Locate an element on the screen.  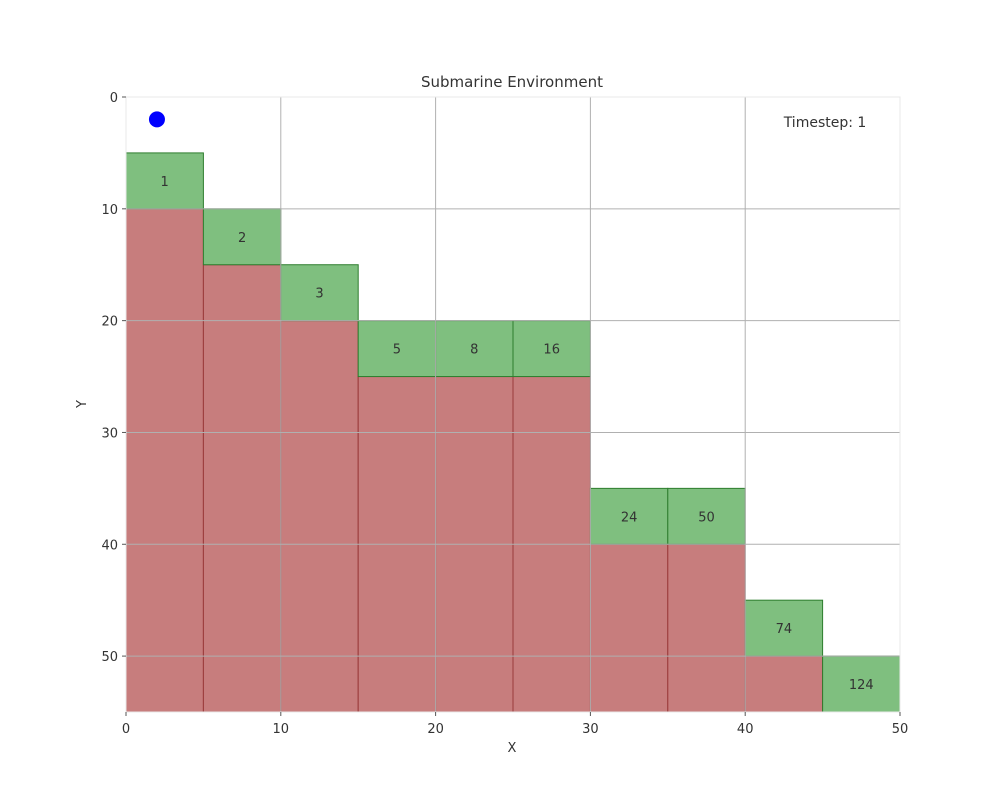
reward-value-label: 1 is located at coordinates (165, 182).